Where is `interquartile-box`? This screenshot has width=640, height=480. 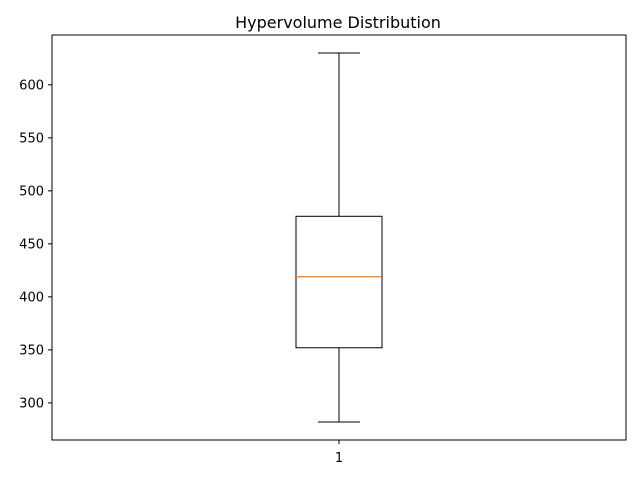 interquartile-box is located at coordinates (339, 282).